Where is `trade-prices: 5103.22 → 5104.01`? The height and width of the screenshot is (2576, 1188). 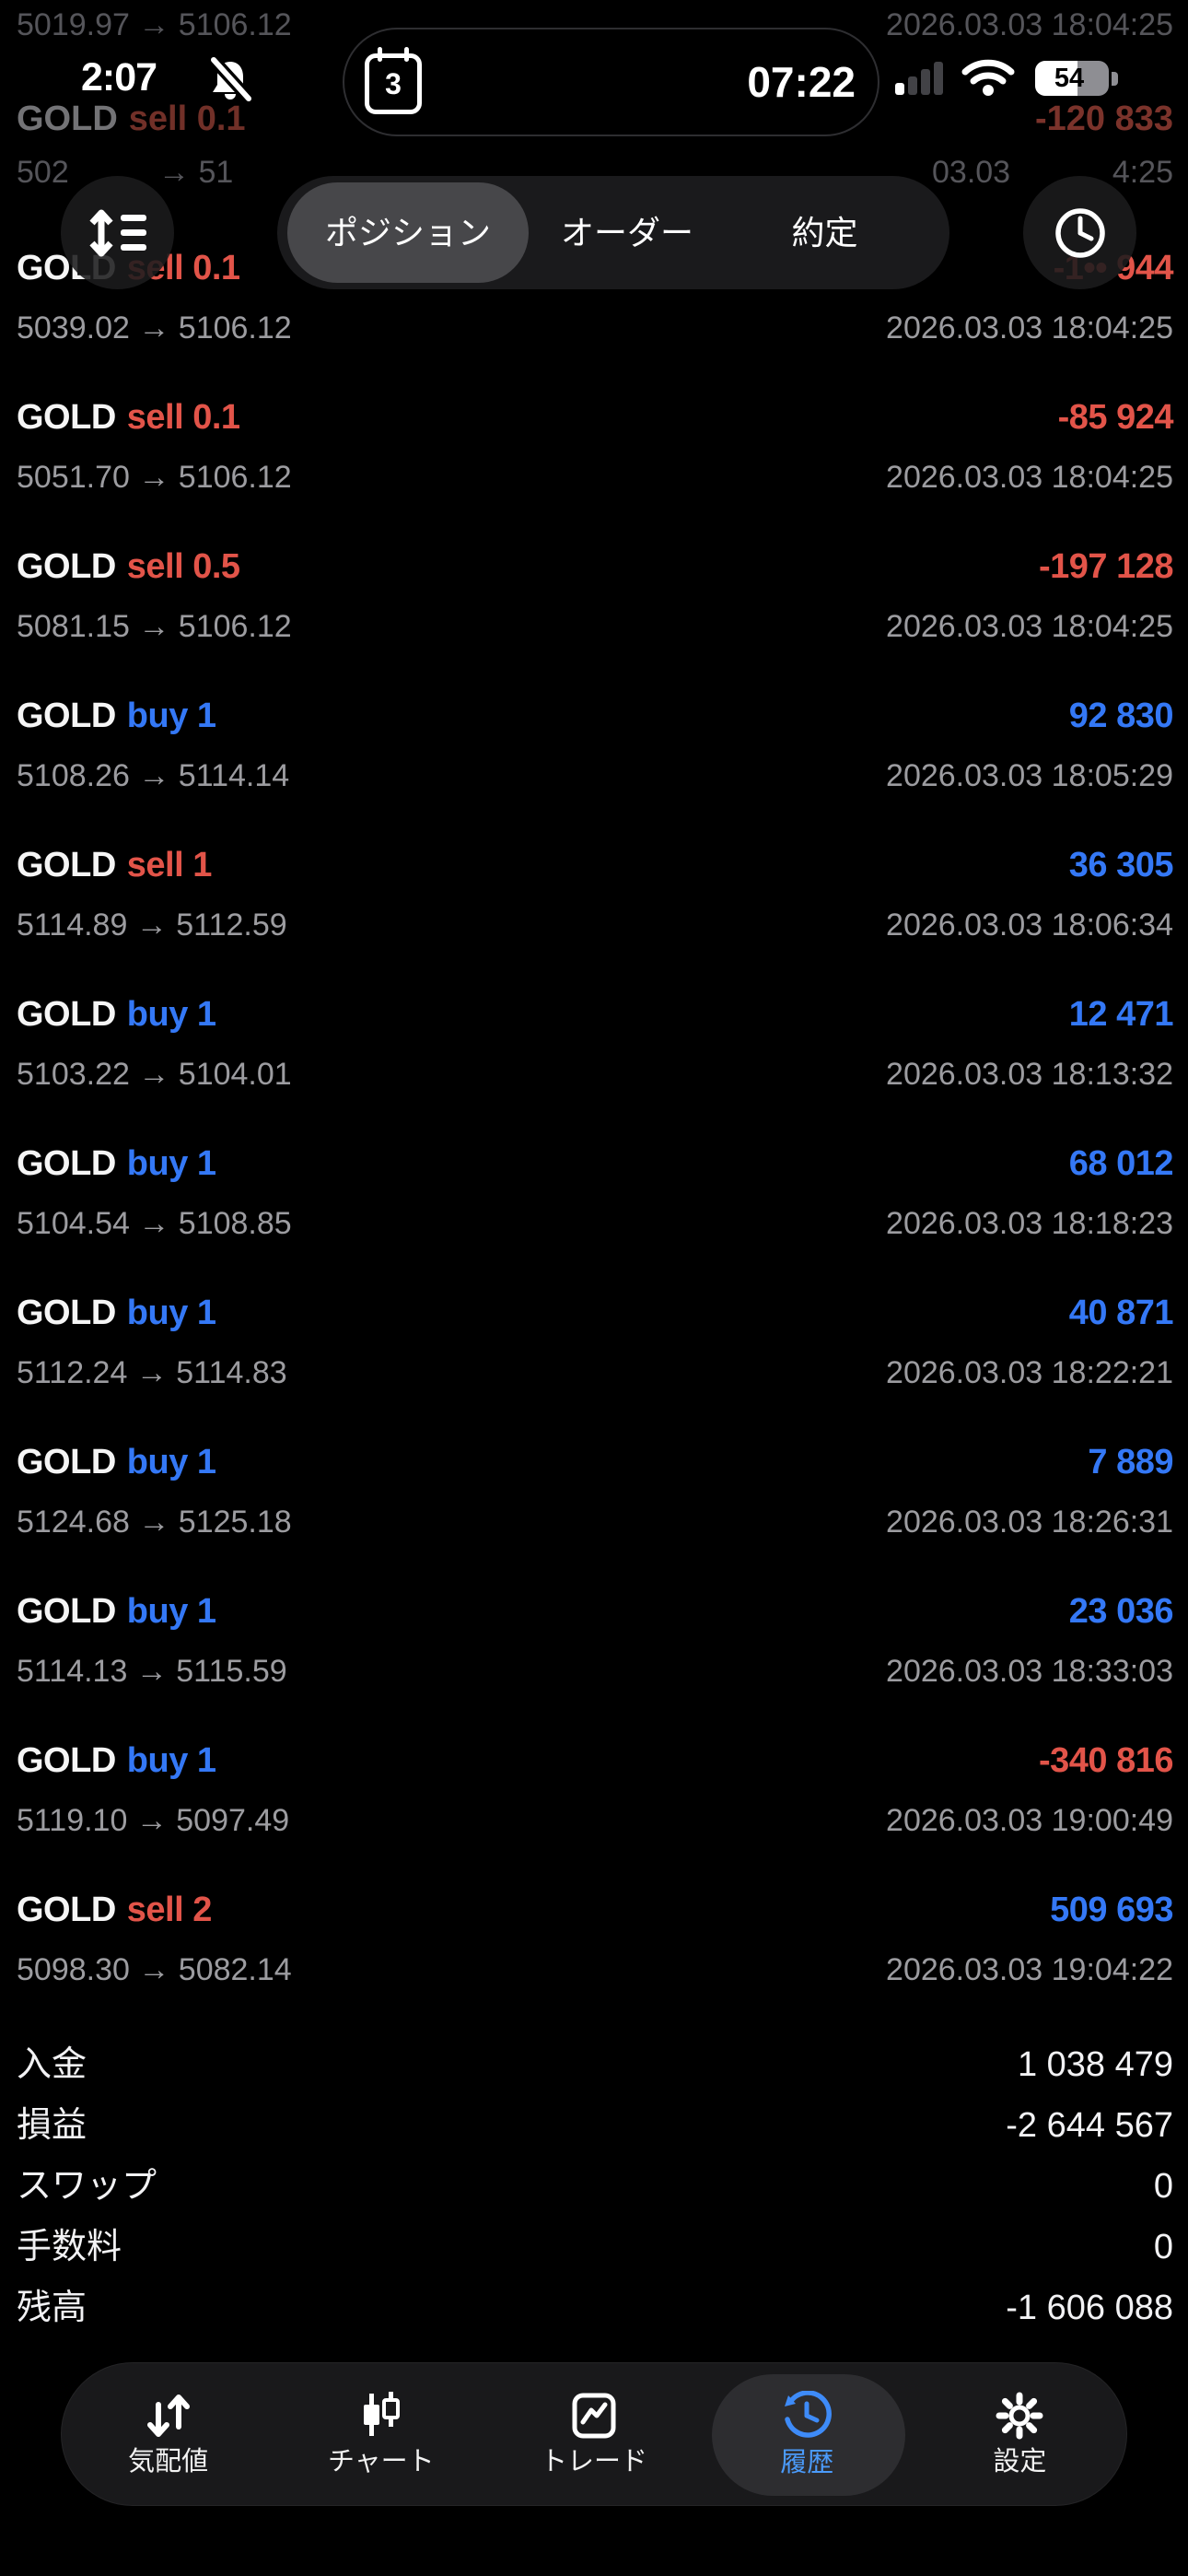
trade-prices: 5103.22 → 5104.01 is located at coordinates (154, 1074).